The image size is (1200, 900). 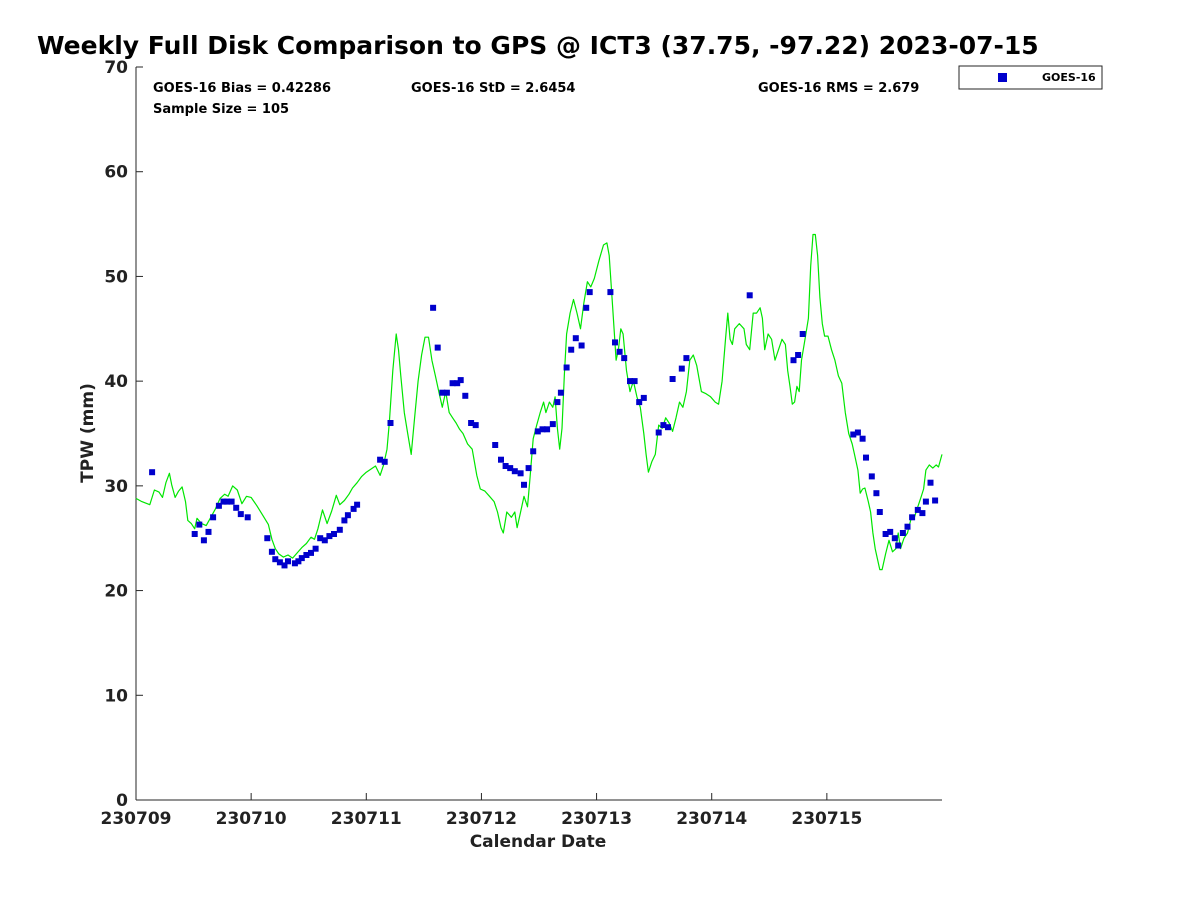 I want to click on legend: GOES-16, so click(x=1030, y=77).